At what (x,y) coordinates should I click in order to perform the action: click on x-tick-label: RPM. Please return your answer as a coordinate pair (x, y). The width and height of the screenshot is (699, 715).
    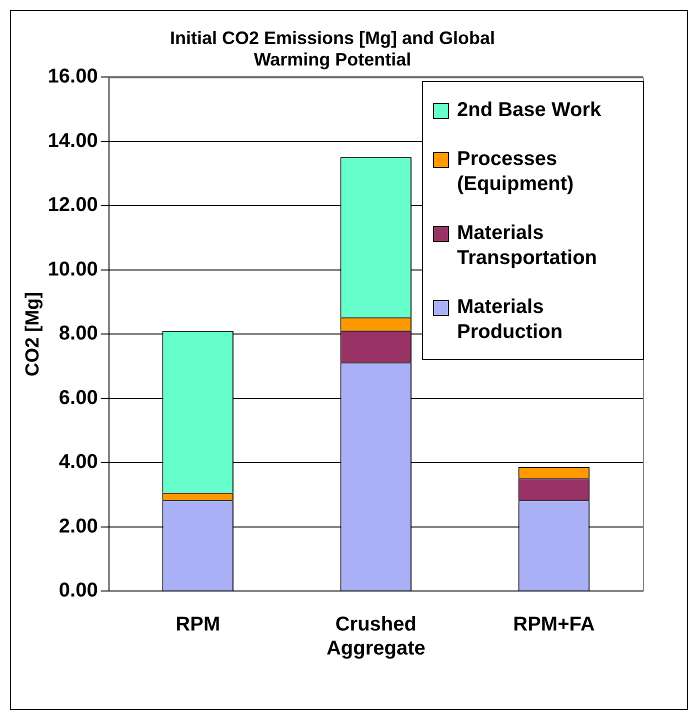
    Looking at the image, I should click on (198, 625).